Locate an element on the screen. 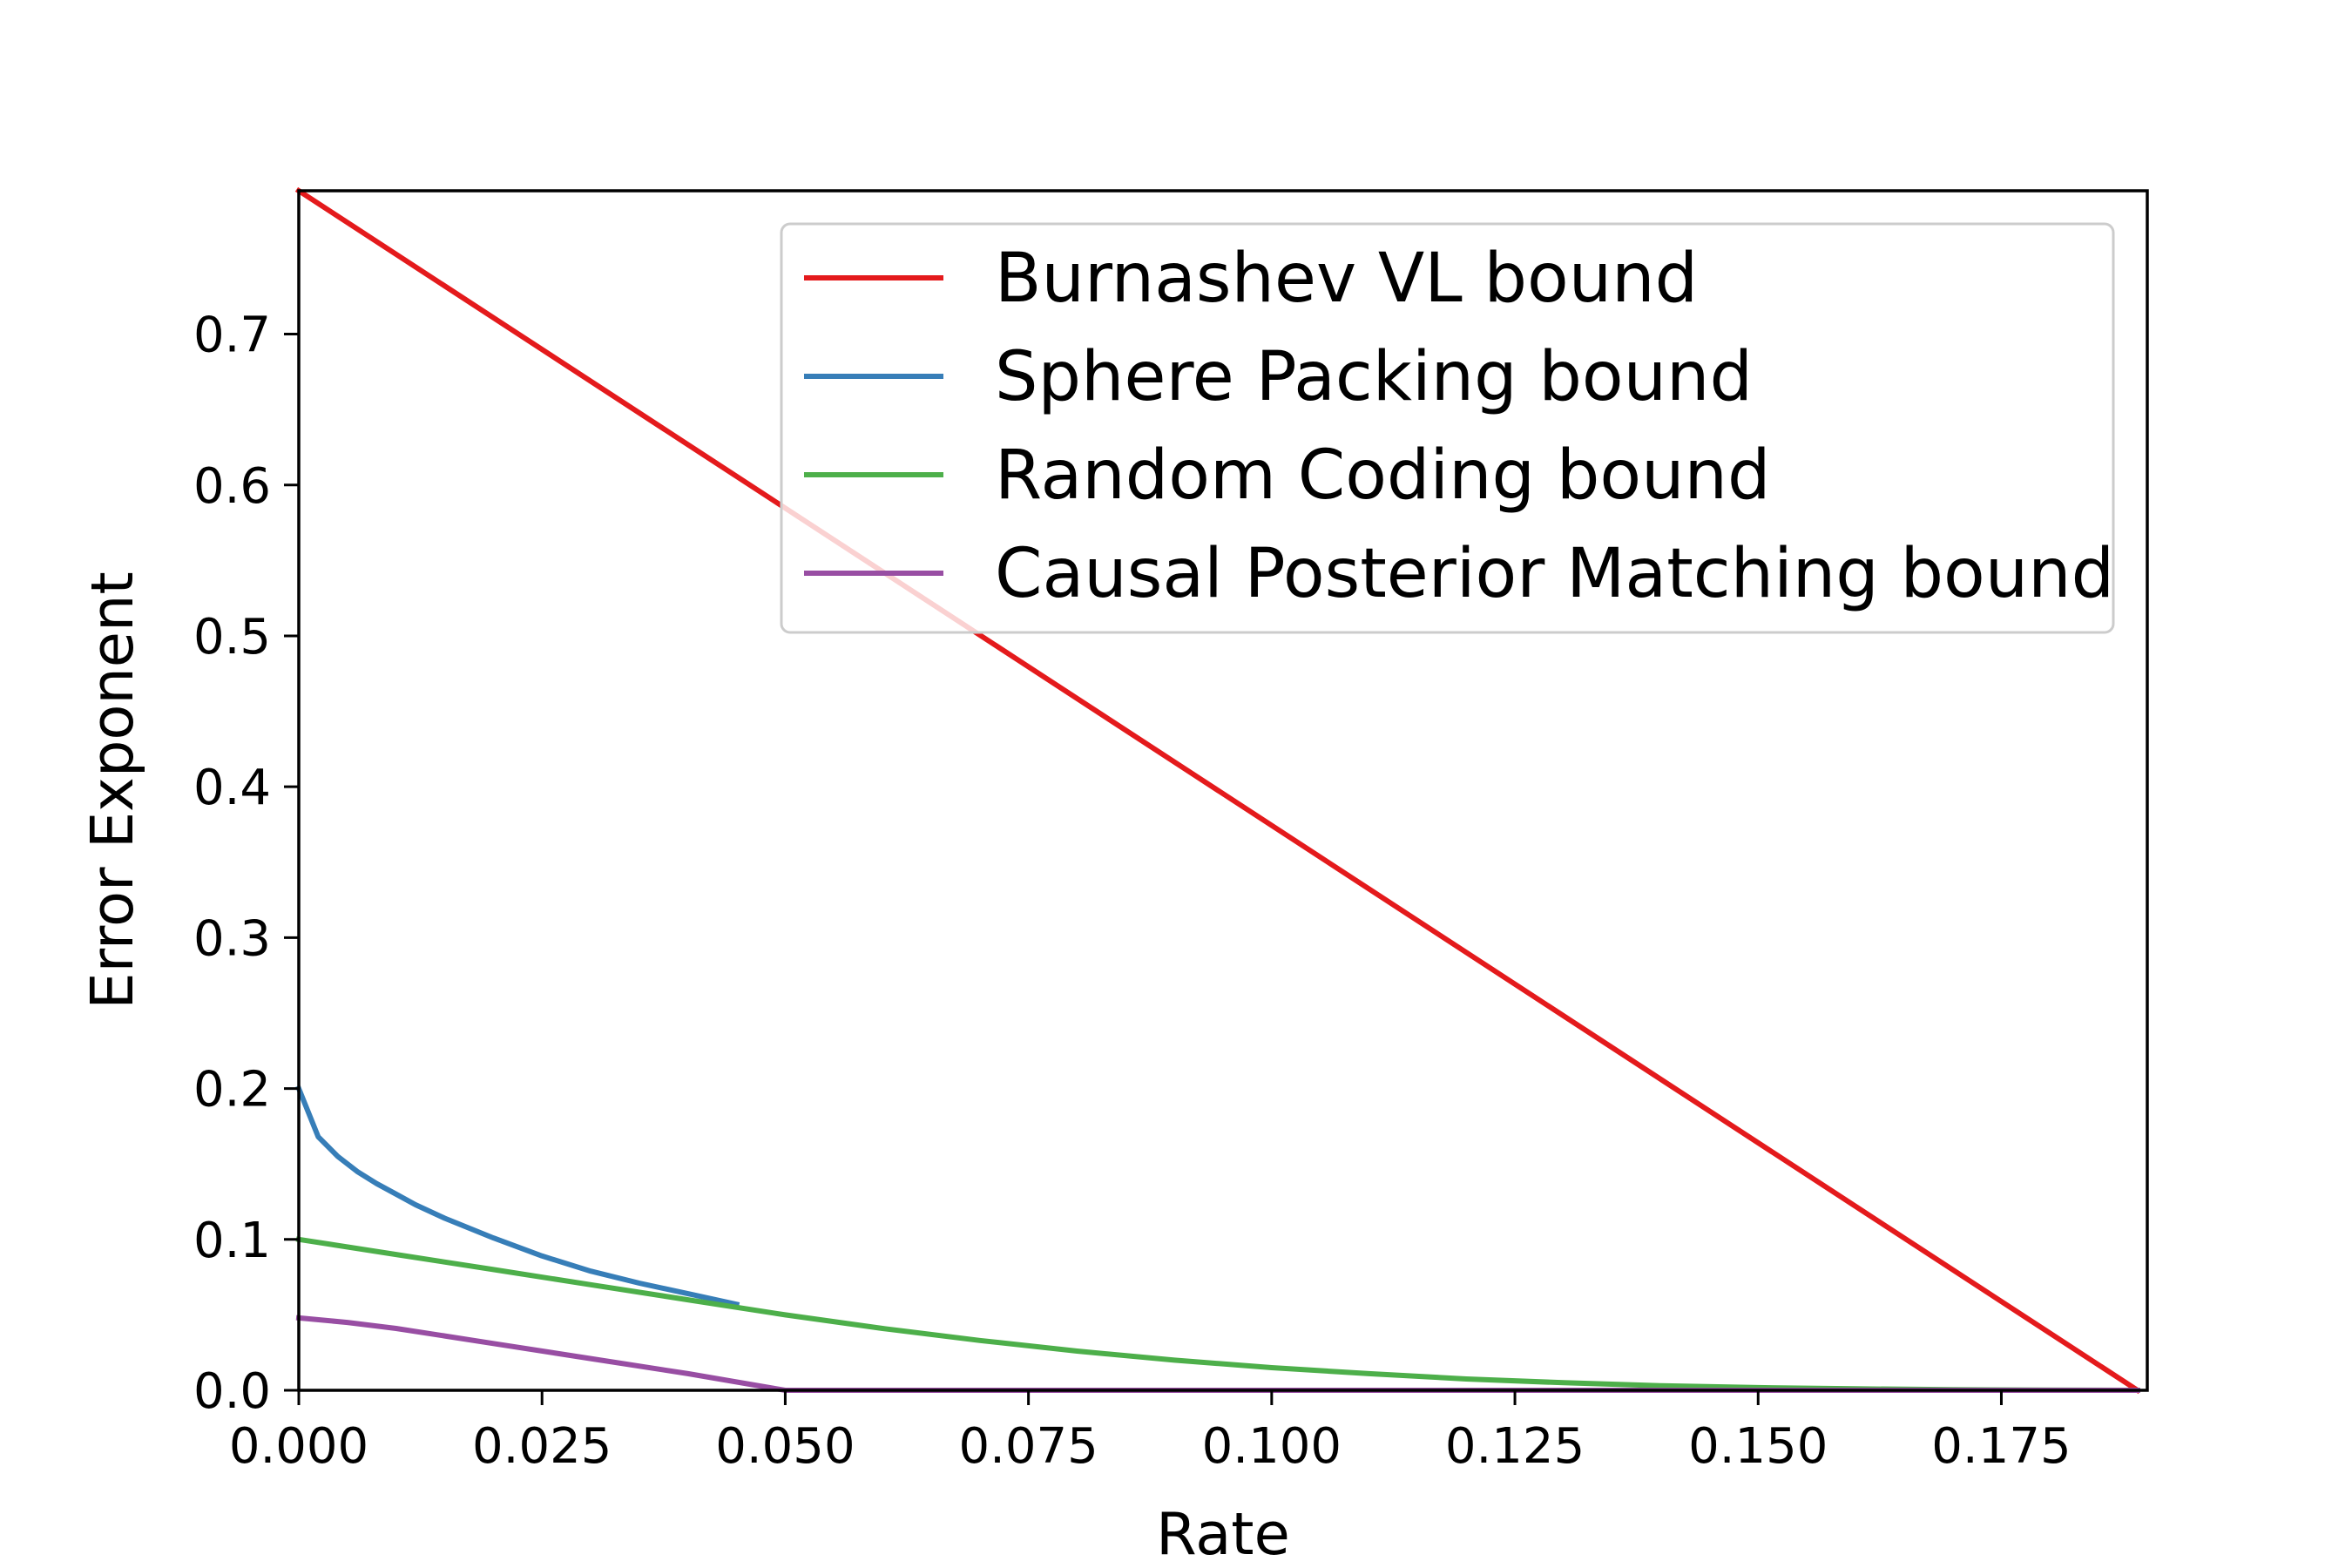 The height and width of the screenshot is (1568, 2352). y-tick-label: 0.6 is located at coordinates (232, 486).